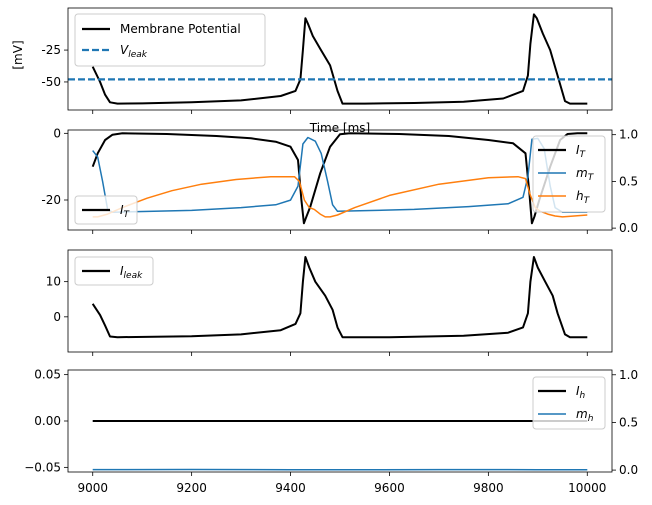 Image resolution: width=652 pixels, height=505 pixels. I want to click on legend-label-main: Membrane Potential, so click(180, 29).